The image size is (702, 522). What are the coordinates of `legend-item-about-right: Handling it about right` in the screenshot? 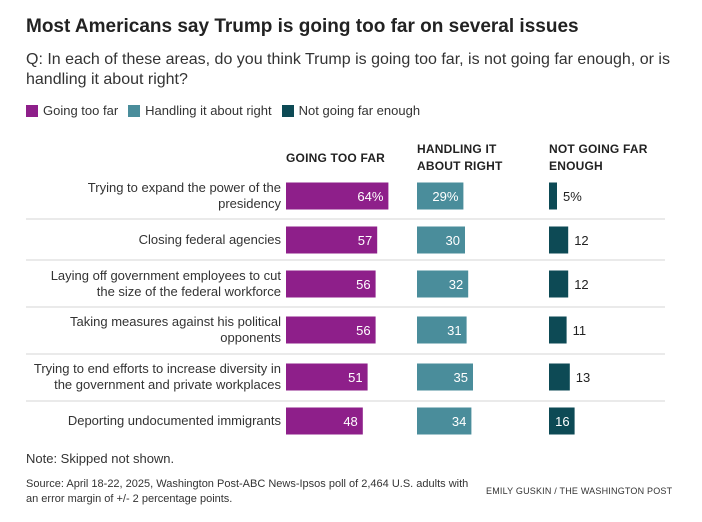 It's located at (200, 110).